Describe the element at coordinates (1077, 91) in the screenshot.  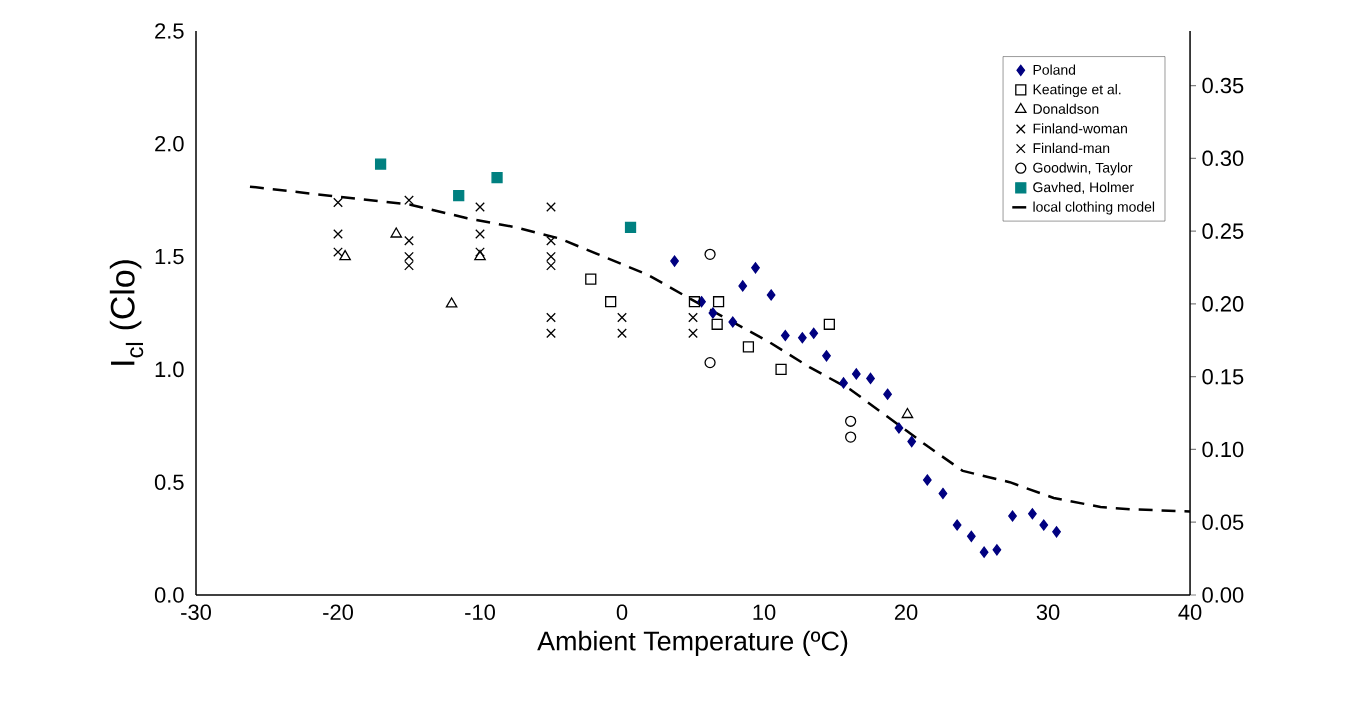
I see `legend-label: Keatinge et al.` at that location.